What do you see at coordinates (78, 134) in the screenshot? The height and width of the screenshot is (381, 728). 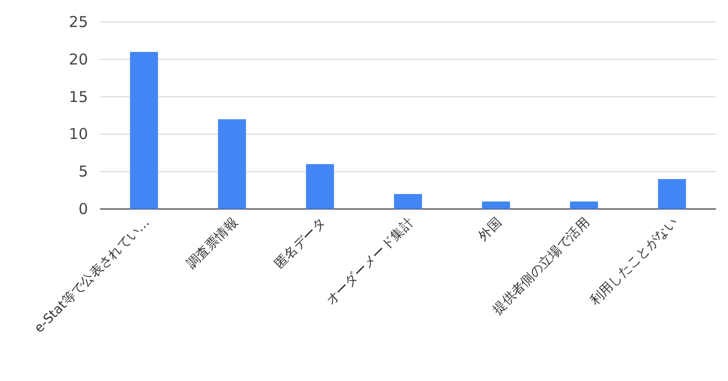 I see `y-tick-label: 10` at bounding box center [78, 134].